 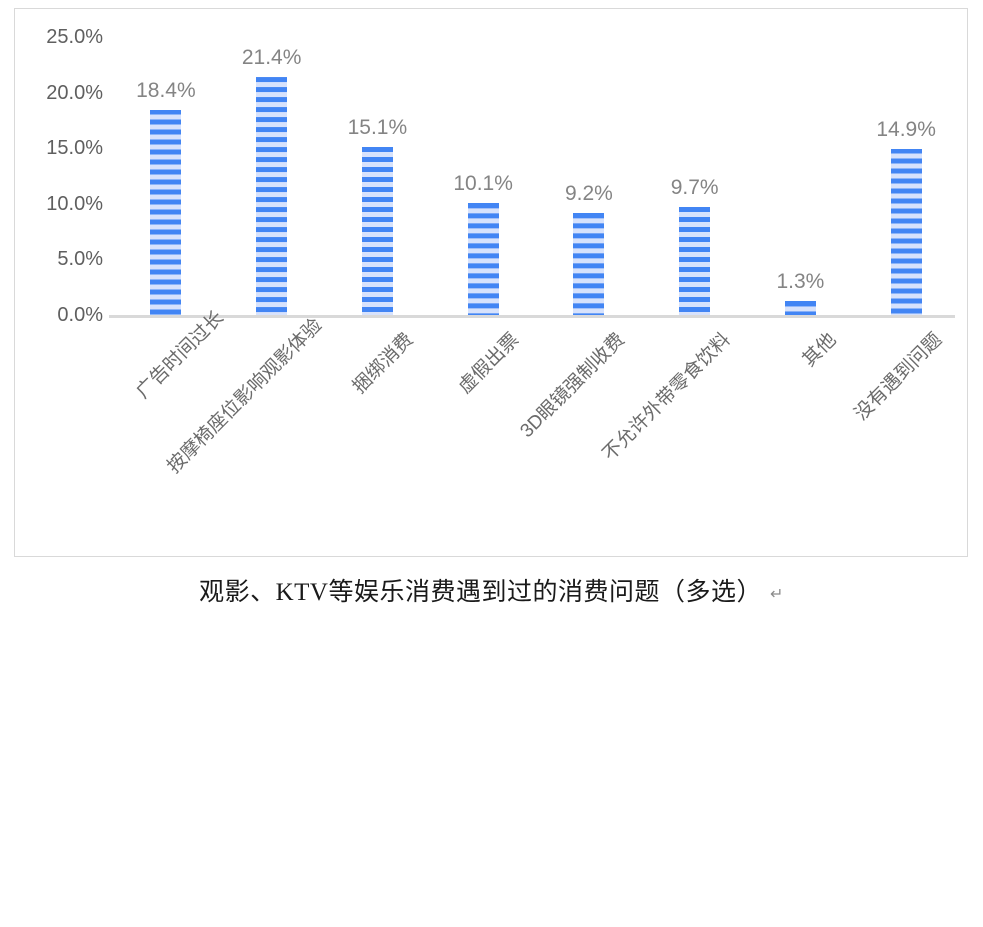 What do you see at coordinates (800, 162) in the screenshot?
I see `bar-slot: 1.3%` at bounding box center [800, 162].